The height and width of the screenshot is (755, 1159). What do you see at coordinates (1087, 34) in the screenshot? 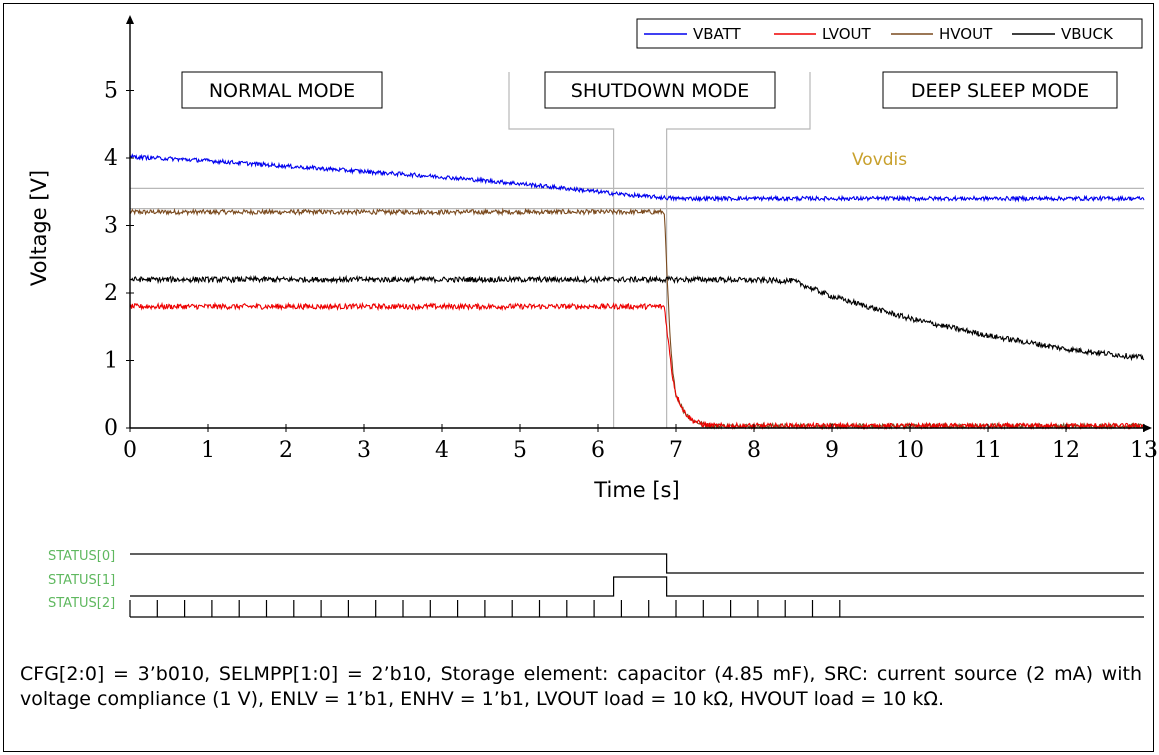
I see `legend-label-vbuck: VBUCK` at bounding box center [1087, 34].